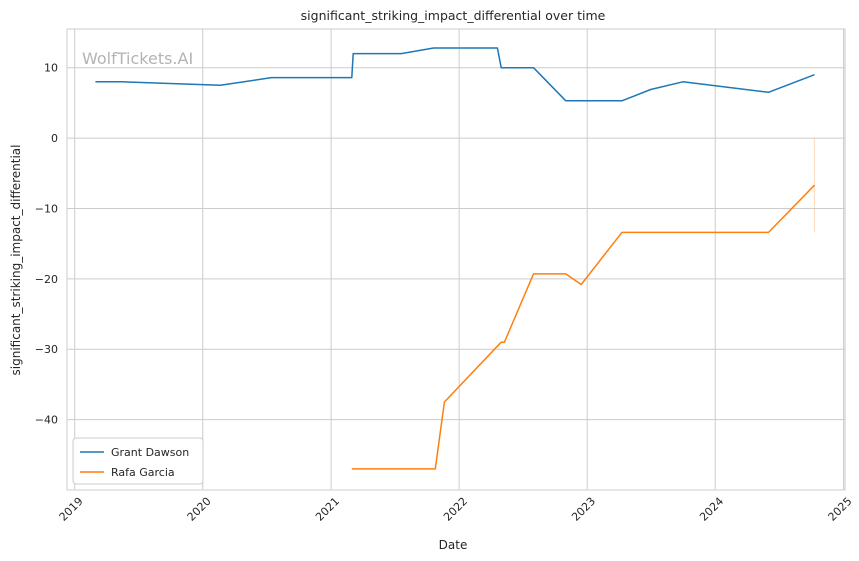 The height and width of the screenshot is (561, 859). Describe the element at coordinates (453, 545) in the screenshot. I see `x-axis-title: Date` at that location.